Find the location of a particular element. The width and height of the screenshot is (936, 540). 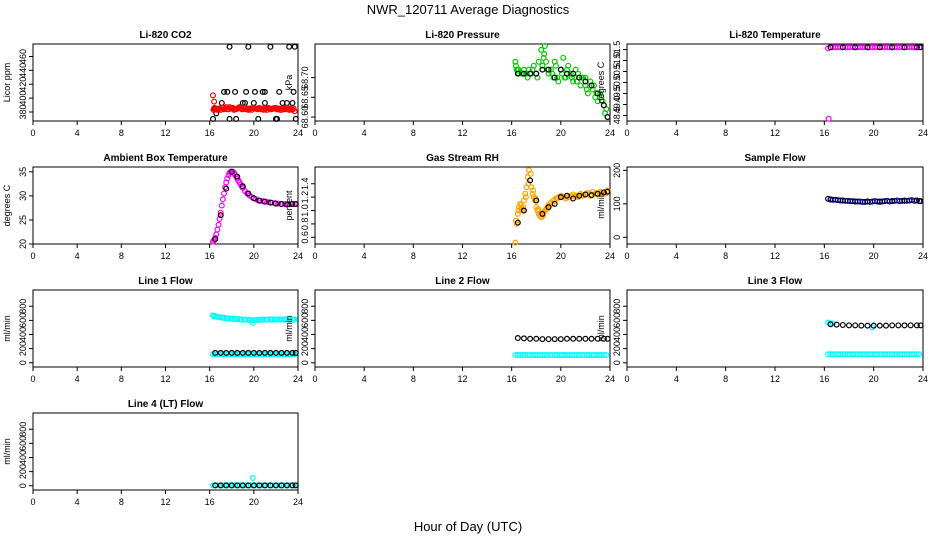

y-tick-label: 0.6 is located at coordinates (305, 237).